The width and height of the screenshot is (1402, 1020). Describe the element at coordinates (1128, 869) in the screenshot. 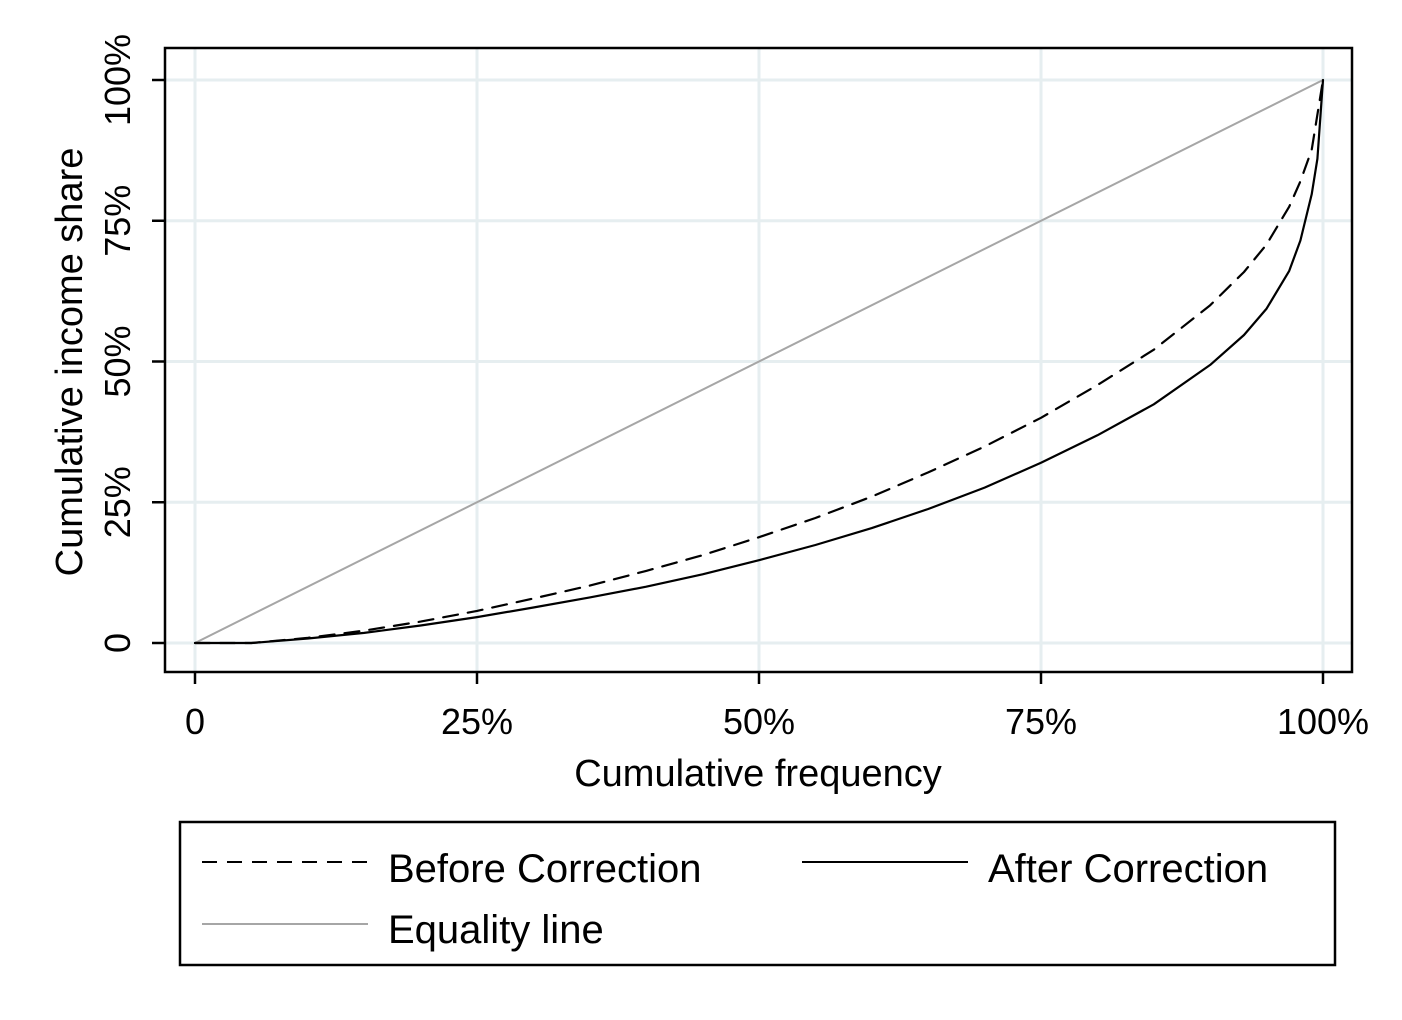

I see `legend-label-after-correction: After Correction` at that location.